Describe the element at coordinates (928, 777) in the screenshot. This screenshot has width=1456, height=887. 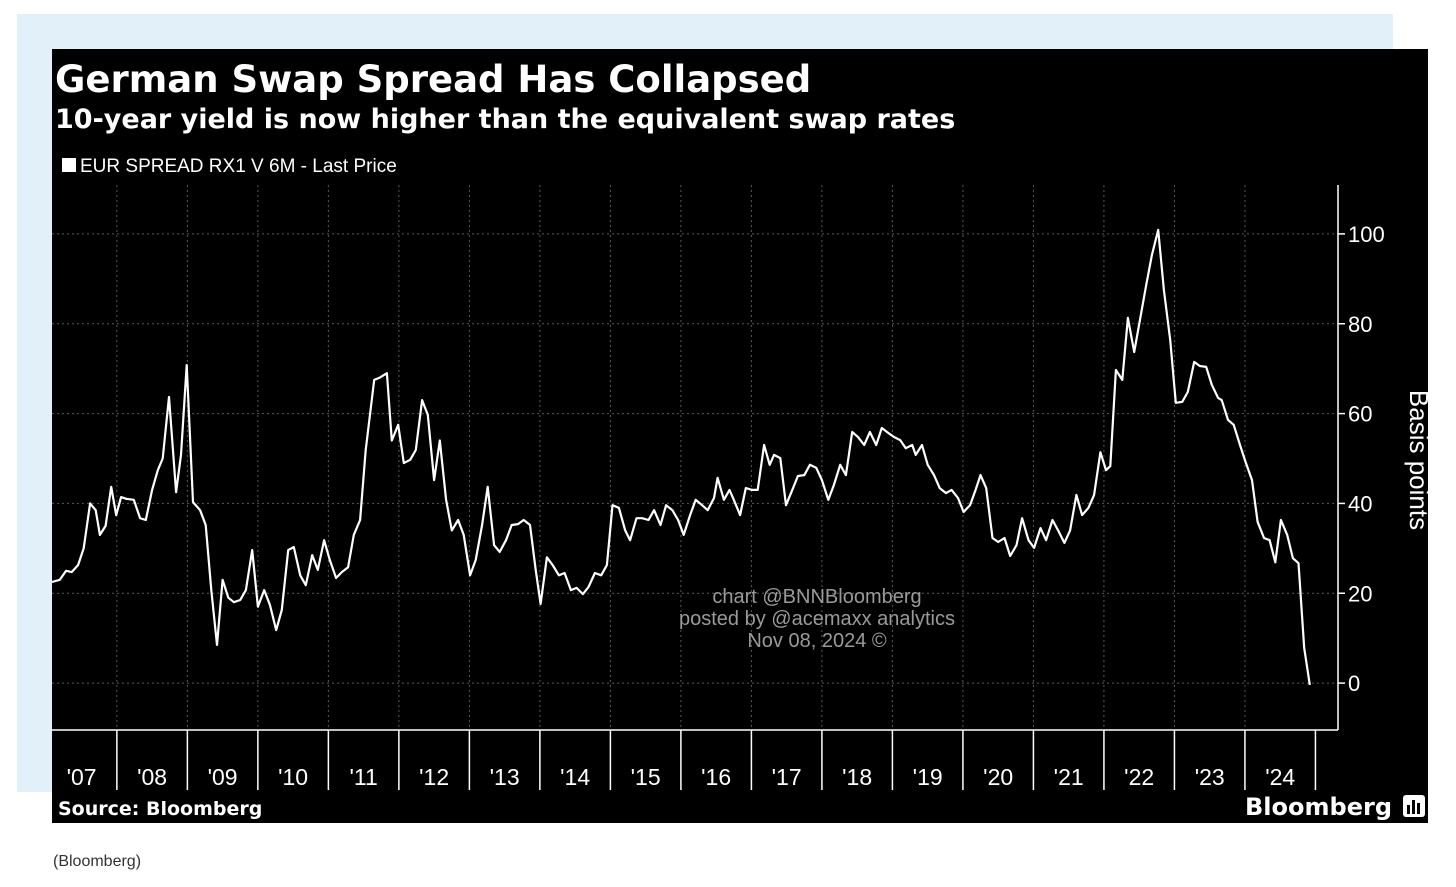
I see `x-tick-label: '19` at that location.